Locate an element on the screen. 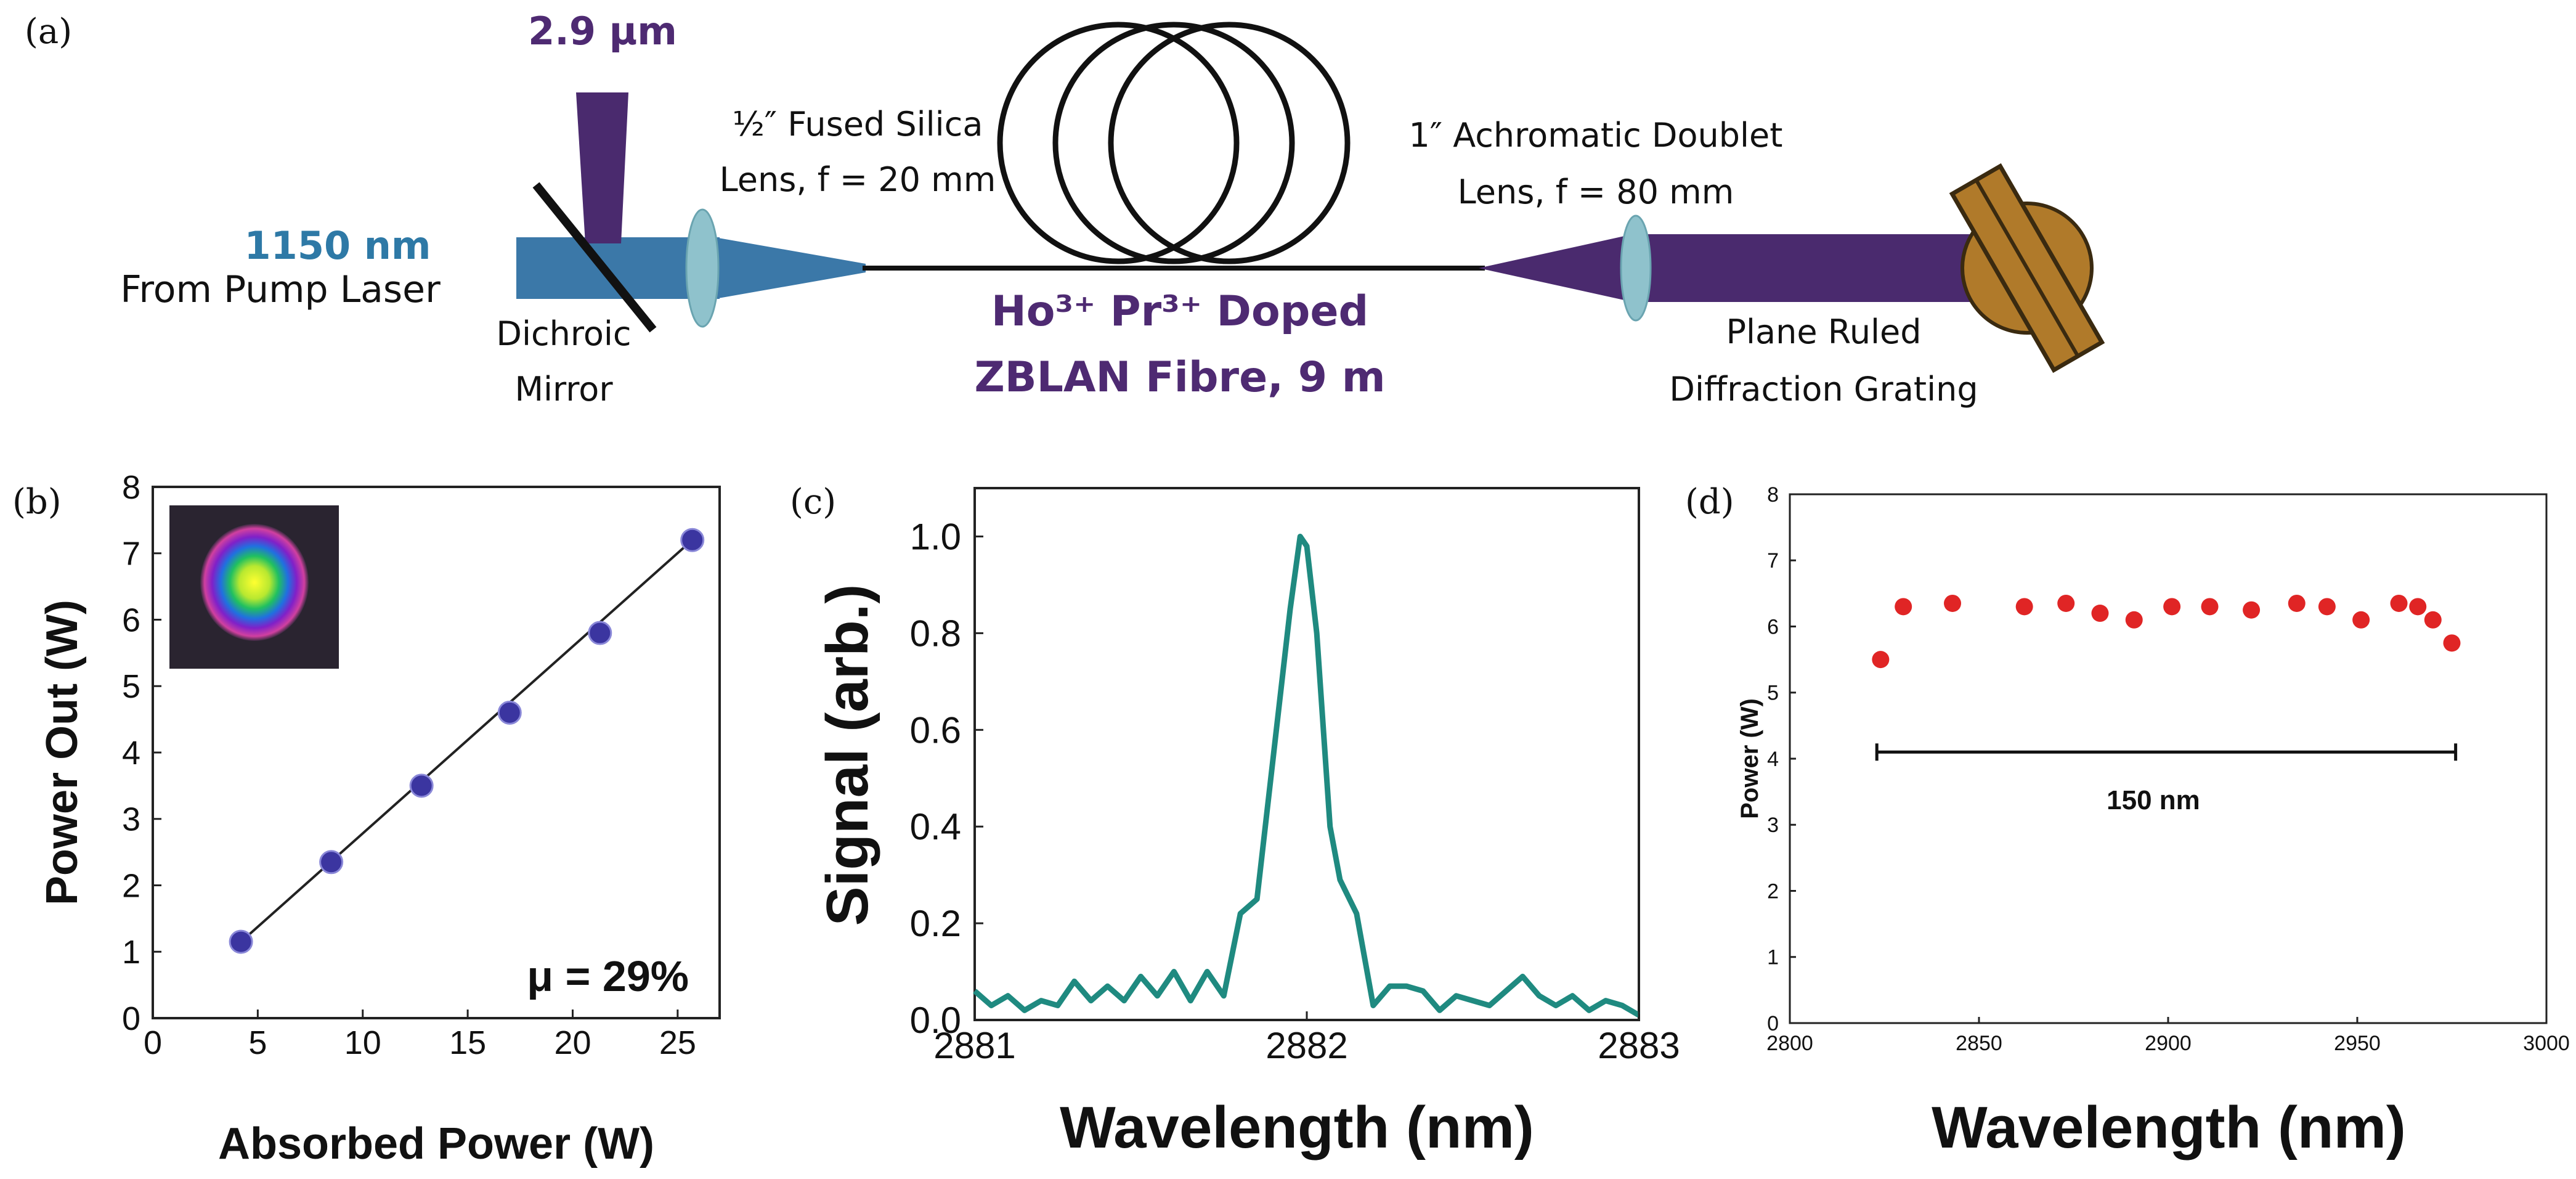 The image size is (2576, 1179). fibre-label-line1: Ho³⁺ Pr³⁺ Doped is located at coordinates (1179, 311).